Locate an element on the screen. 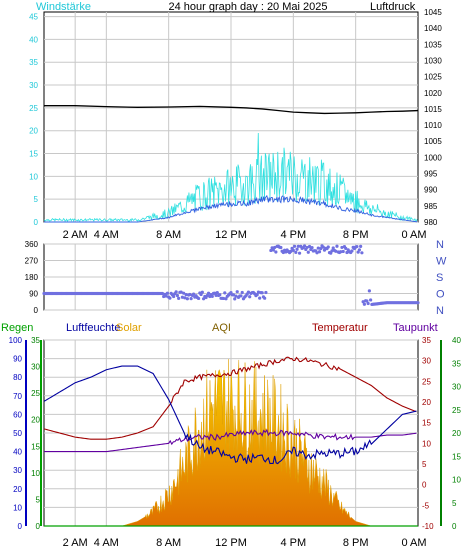 The image size is (467, 556). solar-tick-label: 30 is located at coordinates (456, 387).